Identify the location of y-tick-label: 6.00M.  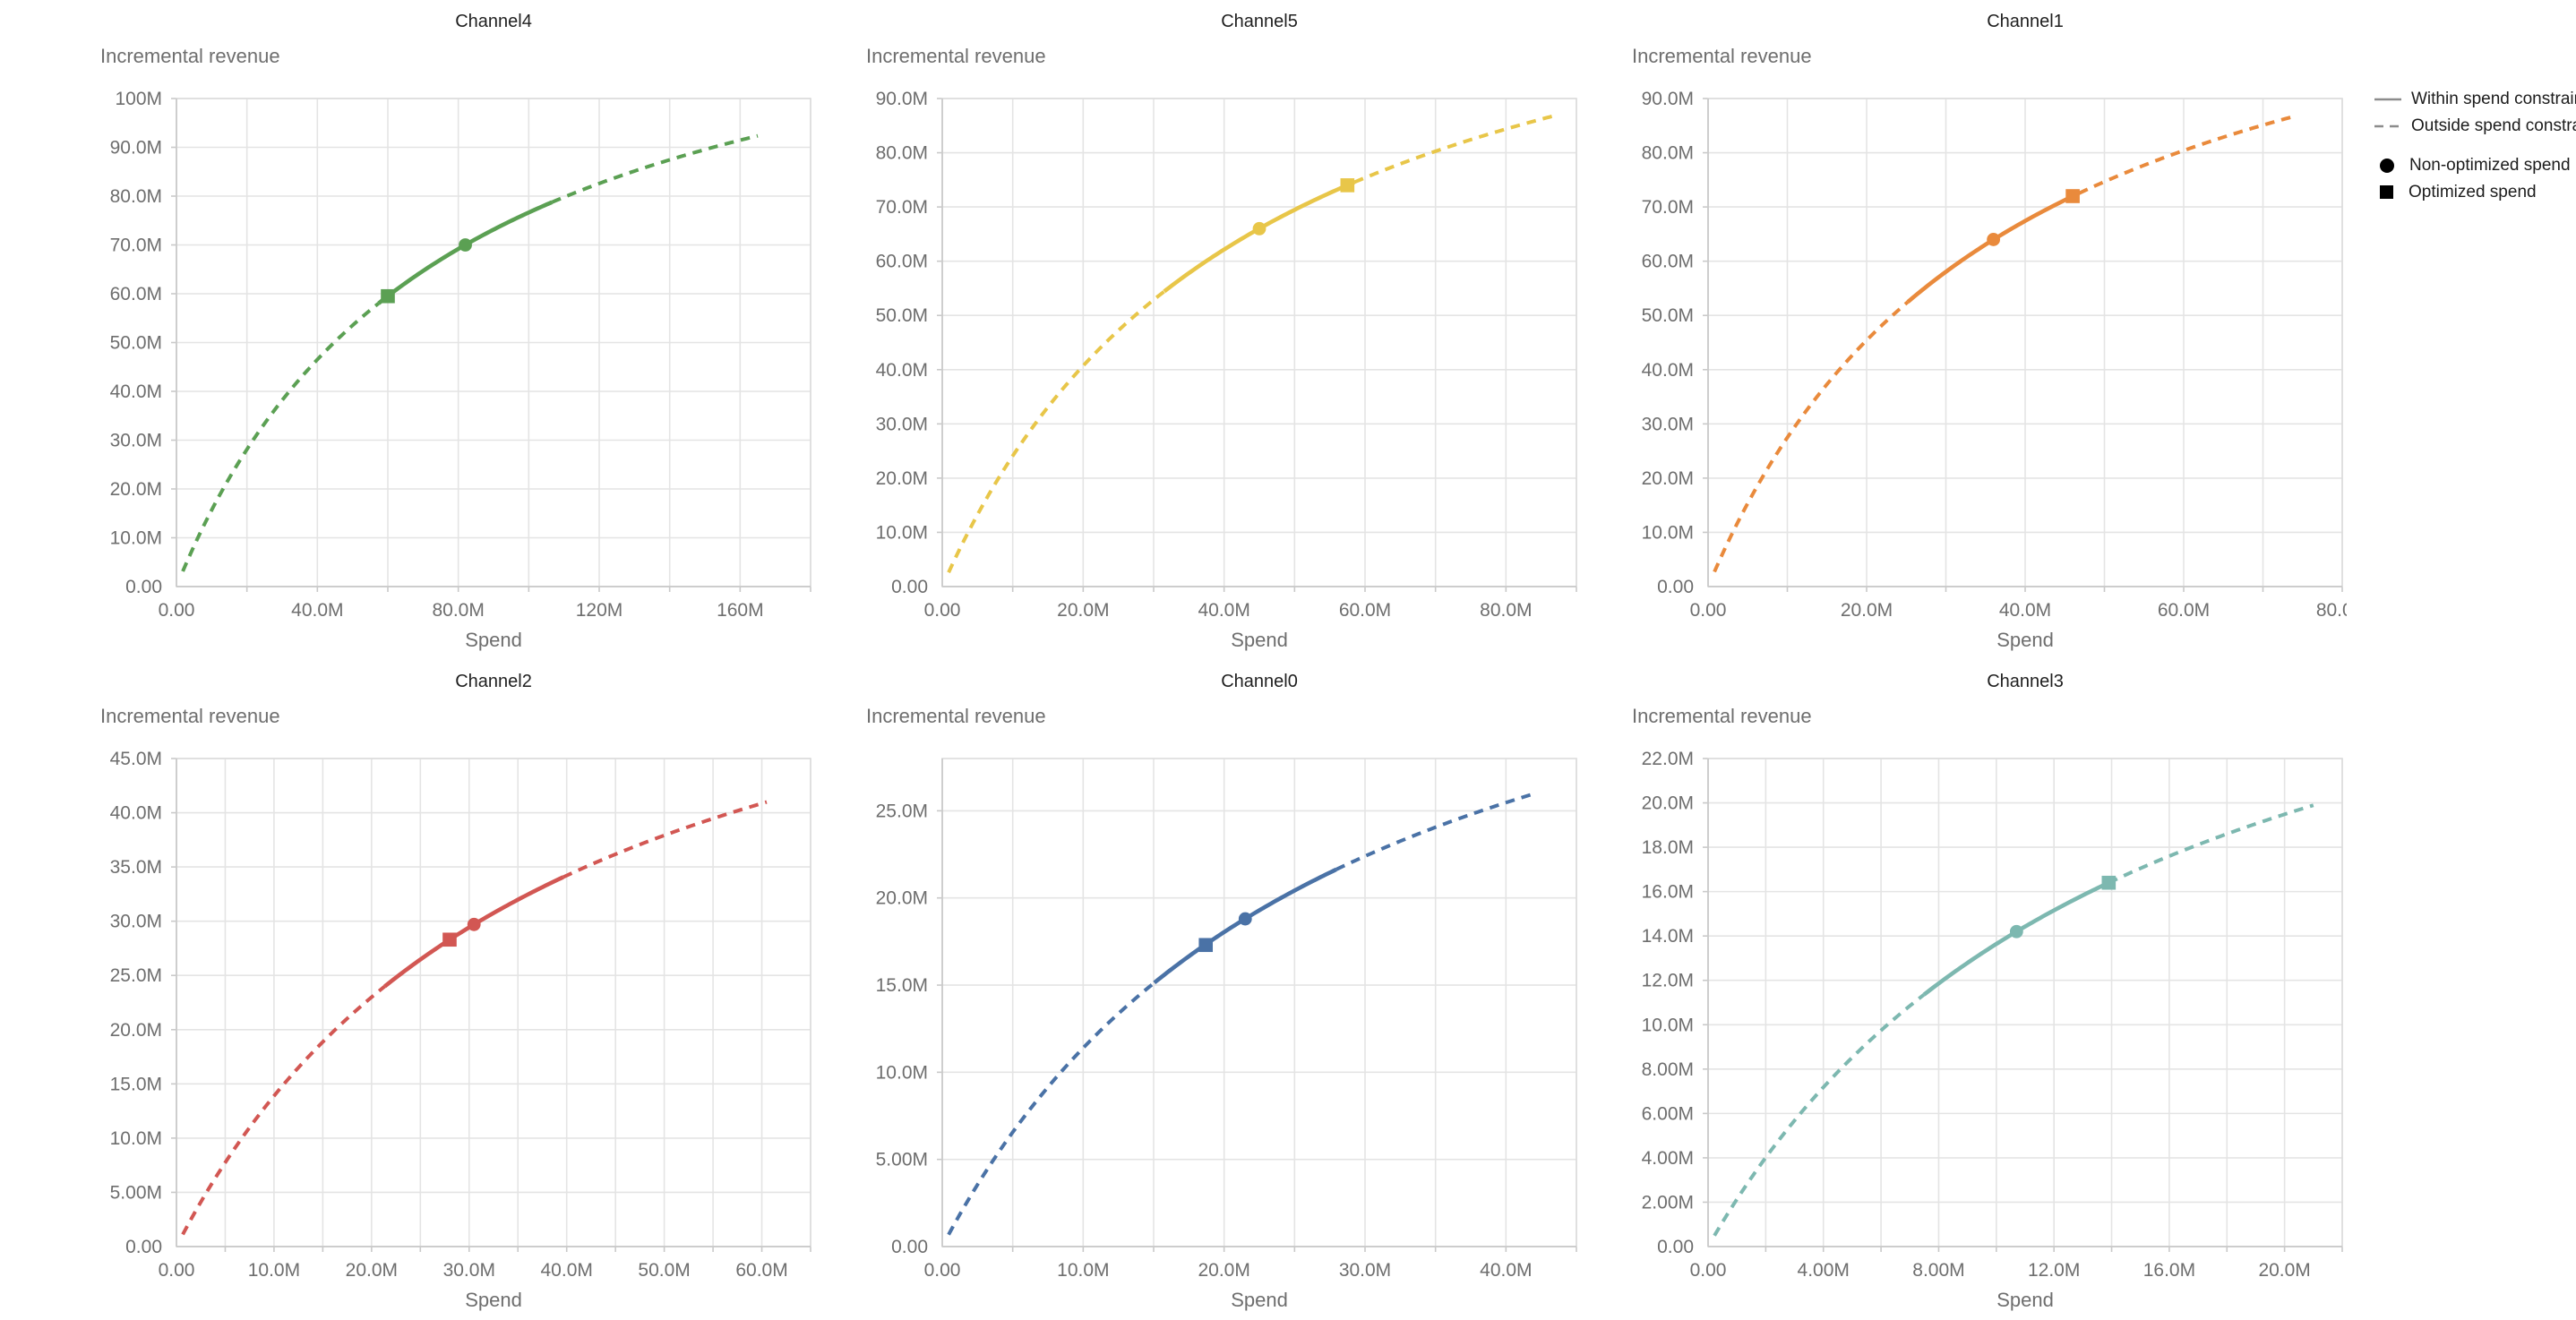
(1668, 1113).